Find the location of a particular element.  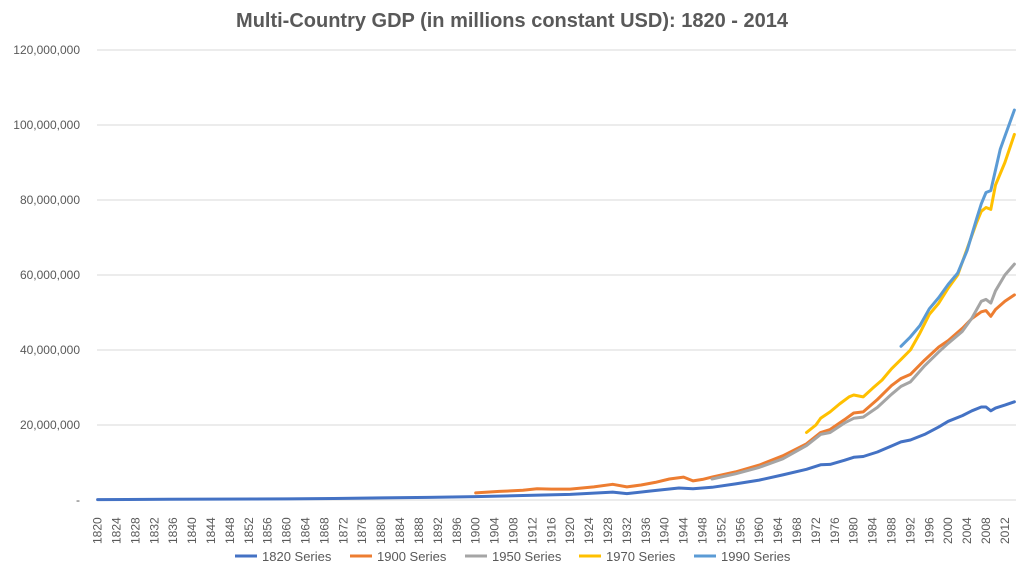

x-tick-label-group: 1908 is located at coordinates (513, 530).